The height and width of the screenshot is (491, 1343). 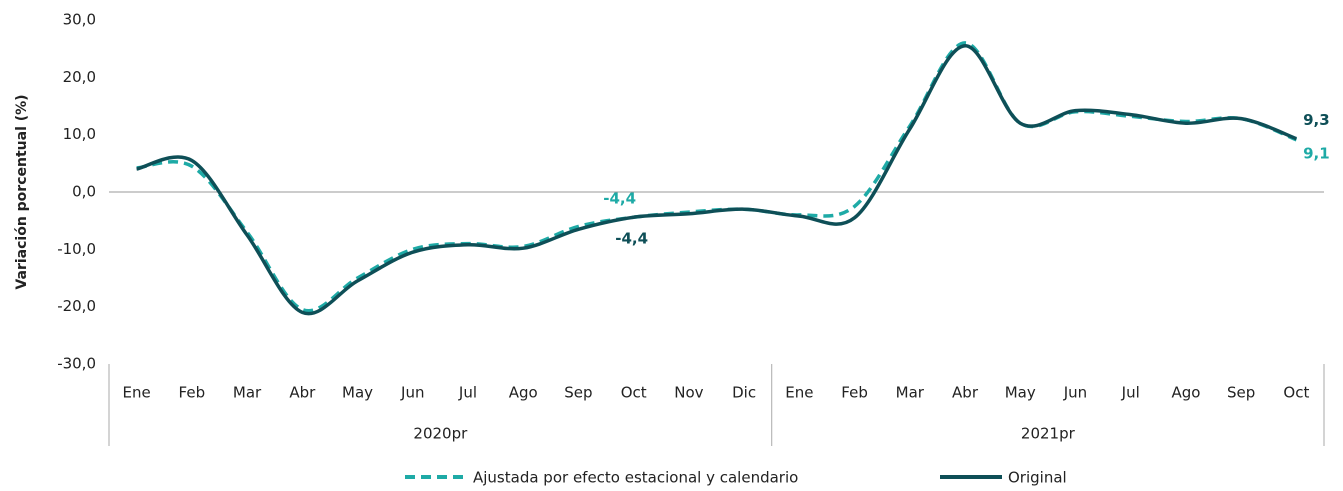 What do you see at coordinates (79, 134) in the screenshot?
I see `y-tick-label: 10,0` at bounding box center [79, 134].